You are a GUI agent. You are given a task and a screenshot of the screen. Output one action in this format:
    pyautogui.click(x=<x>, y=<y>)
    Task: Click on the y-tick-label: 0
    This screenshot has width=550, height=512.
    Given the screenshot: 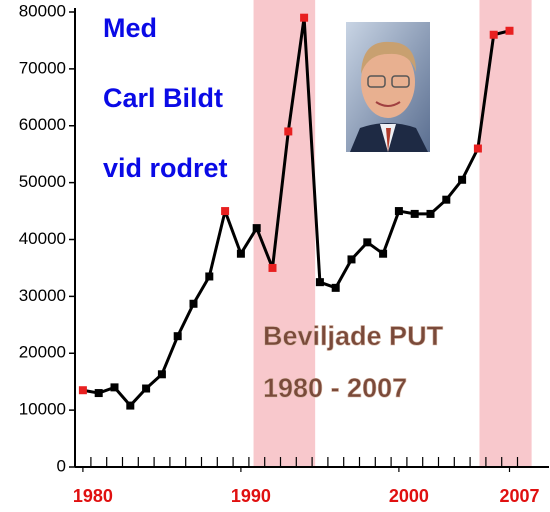 What is the action you would take?
    pyautogui.click(x=61, y=465)
    